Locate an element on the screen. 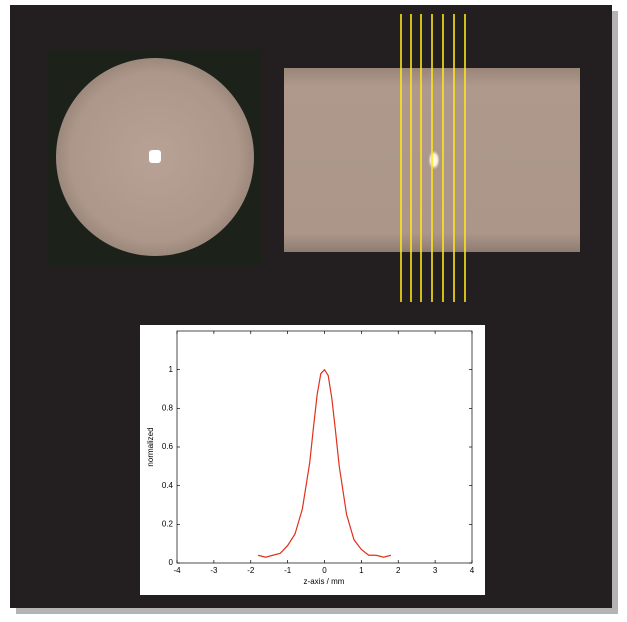  x-tick-label: 2 is located at coordinates (398, 570).